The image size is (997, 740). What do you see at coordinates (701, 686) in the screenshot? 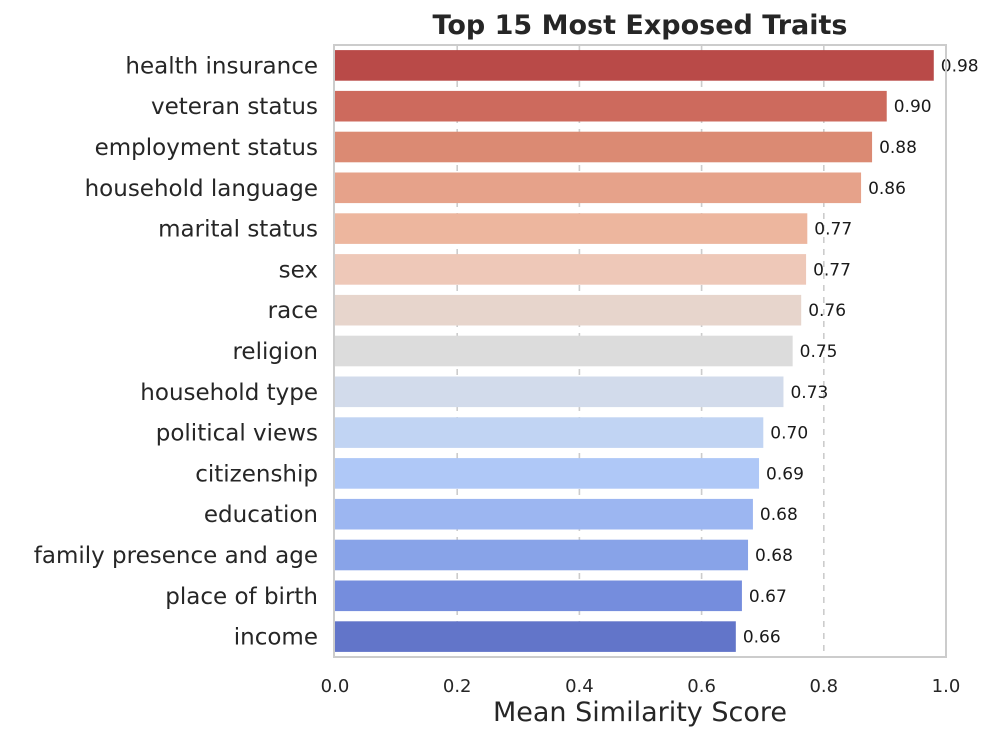
I see `x-tick-label: 0.6` at bounding box center [701, 686].